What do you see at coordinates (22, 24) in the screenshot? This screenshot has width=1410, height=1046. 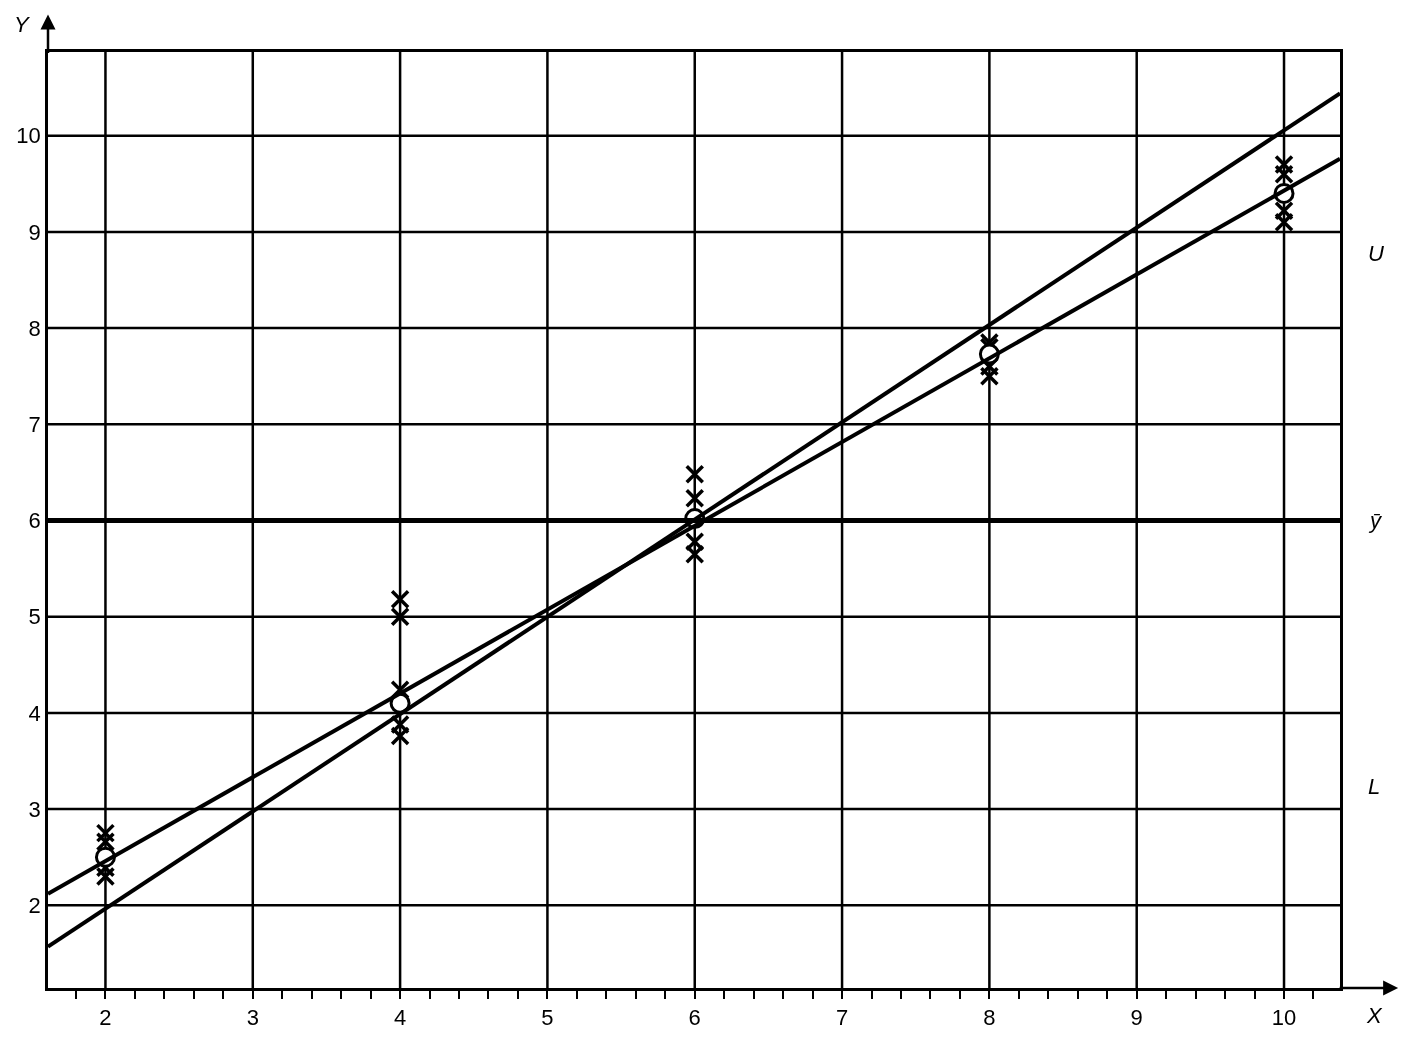 I see `y-axis-title: Y` at bounding box center [22, 24].